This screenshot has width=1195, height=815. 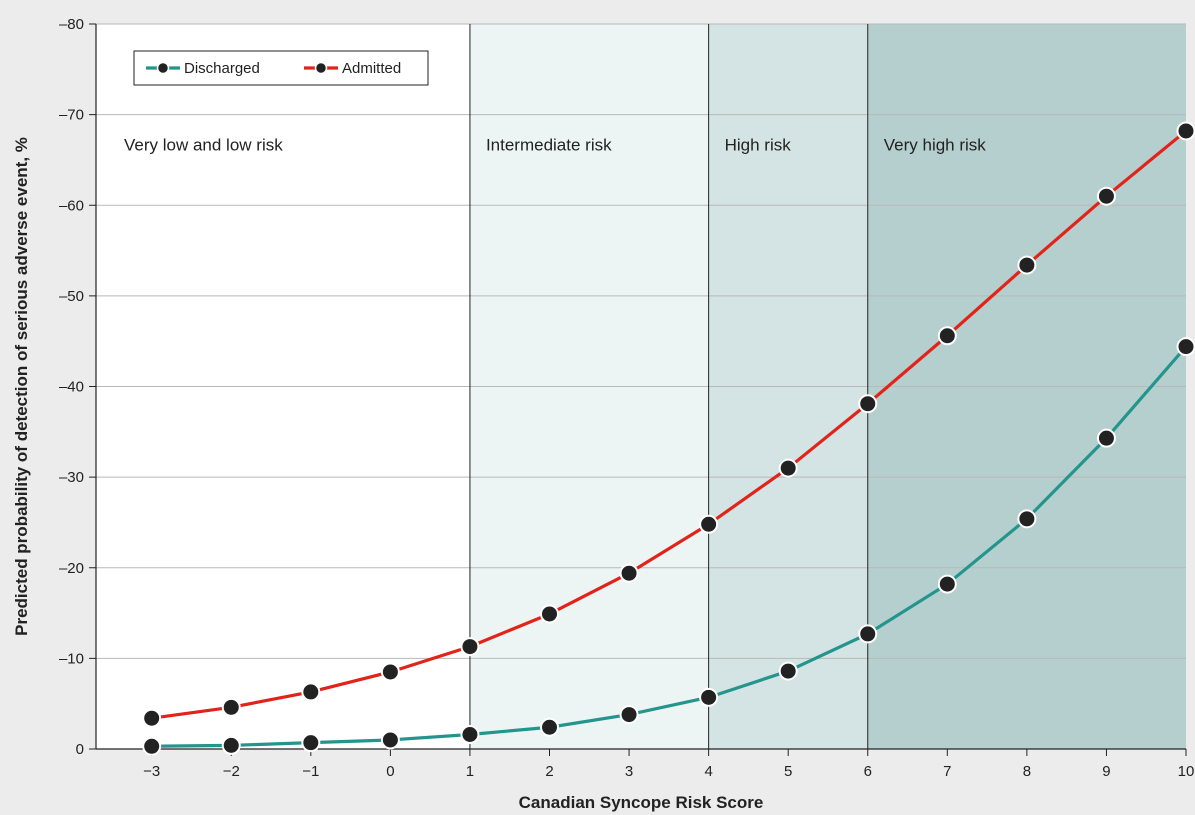 What do you see at coordinates (71, 568) in the screenshot?
I see `y-tick-label-2: –20` at bounding box center [71, 568].